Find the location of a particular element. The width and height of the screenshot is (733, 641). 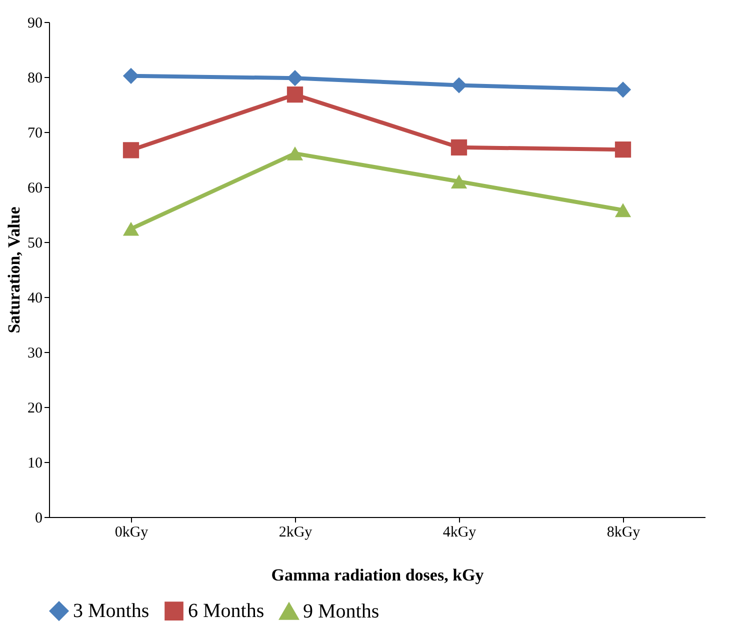

y-tick-label: 30 is located at coordinates (35, 354).